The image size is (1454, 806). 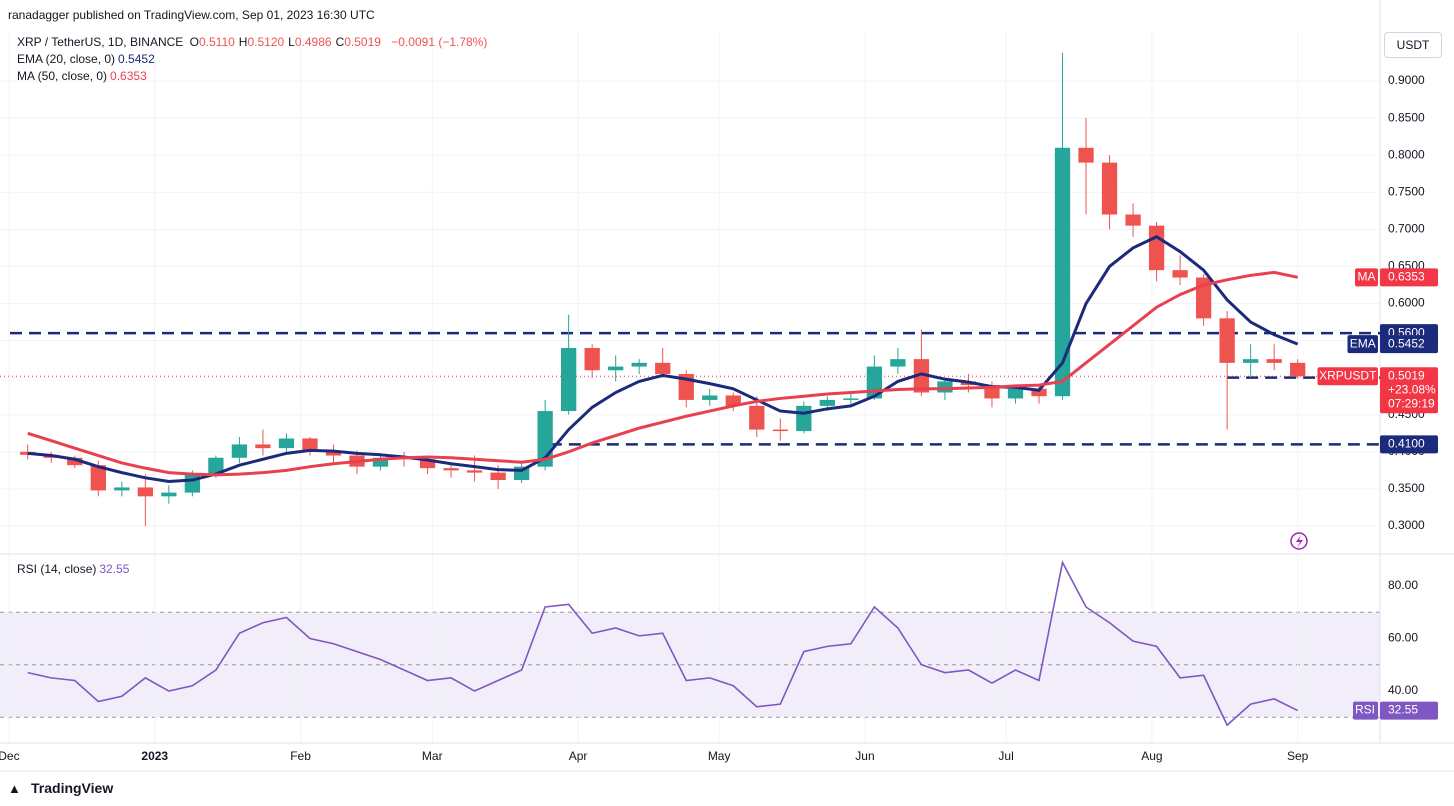 I want to click on x-tick-label: Jun, so click(x=864, y=756).